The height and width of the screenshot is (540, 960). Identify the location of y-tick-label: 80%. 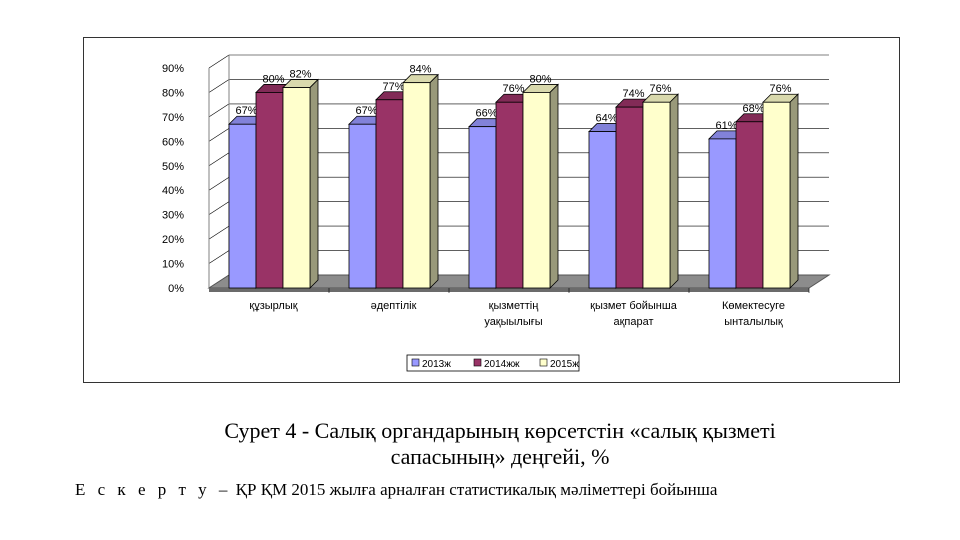
(173, 93).